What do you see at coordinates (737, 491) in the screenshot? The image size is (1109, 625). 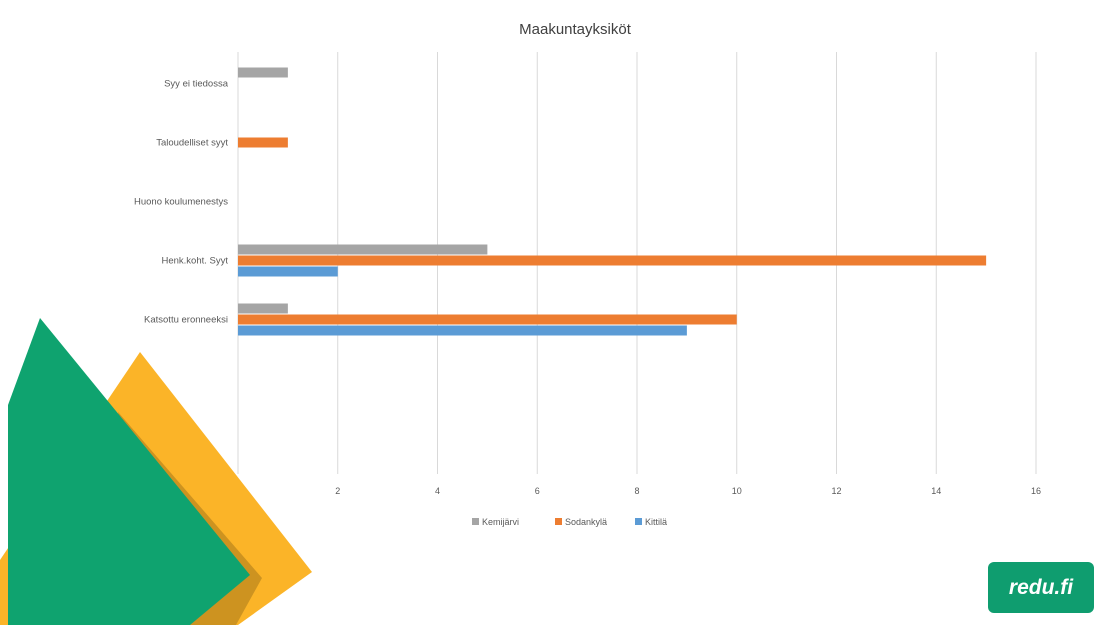 I see `x-tick-label: 10` at bounding box center [737, 491].